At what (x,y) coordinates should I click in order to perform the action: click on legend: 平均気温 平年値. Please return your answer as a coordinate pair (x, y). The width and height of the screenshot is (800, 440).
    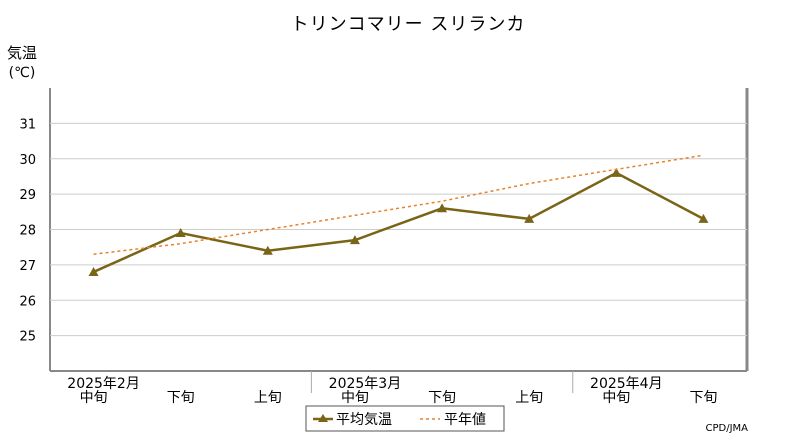
    Looking at the image, I should click on (405, 418).